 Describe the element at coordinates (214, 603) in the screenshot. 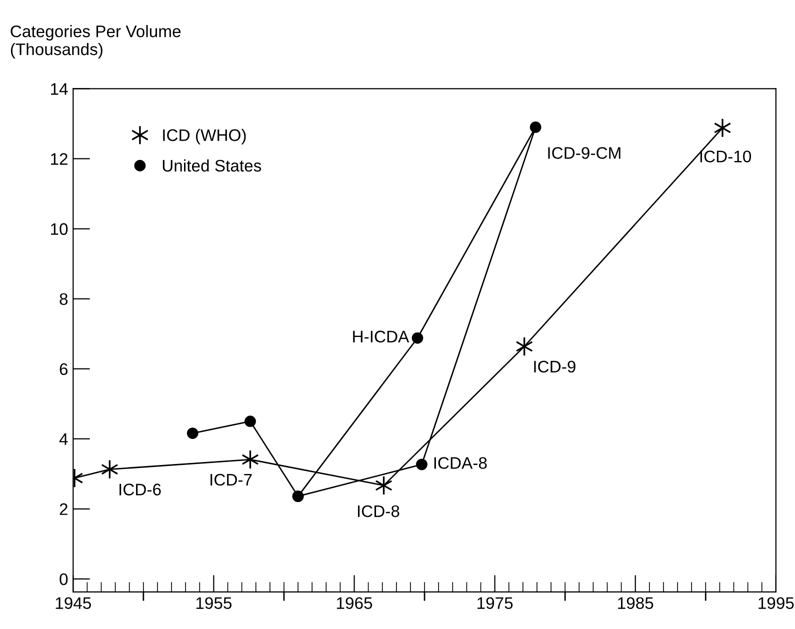

I see `x-tick-label: 1955` at that location.